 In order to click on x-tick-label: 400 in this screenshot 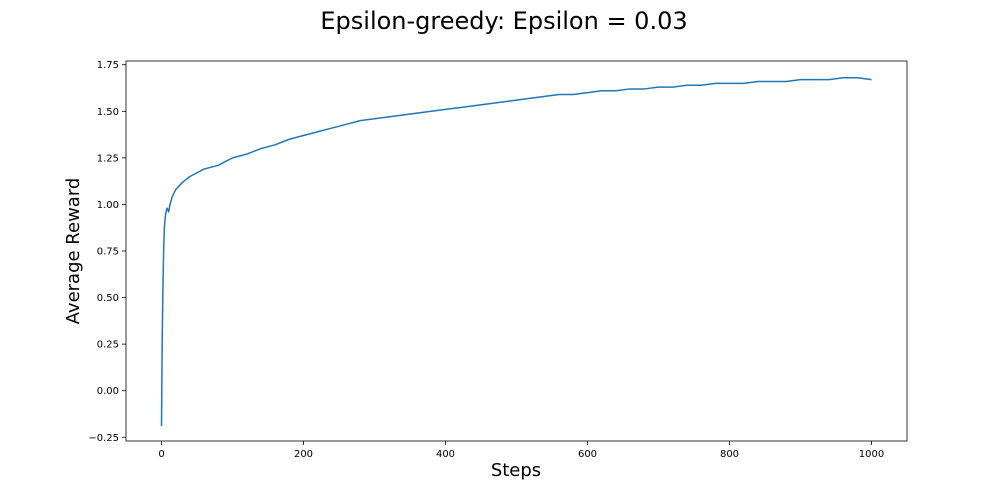, I will do `click(445, 454)`.